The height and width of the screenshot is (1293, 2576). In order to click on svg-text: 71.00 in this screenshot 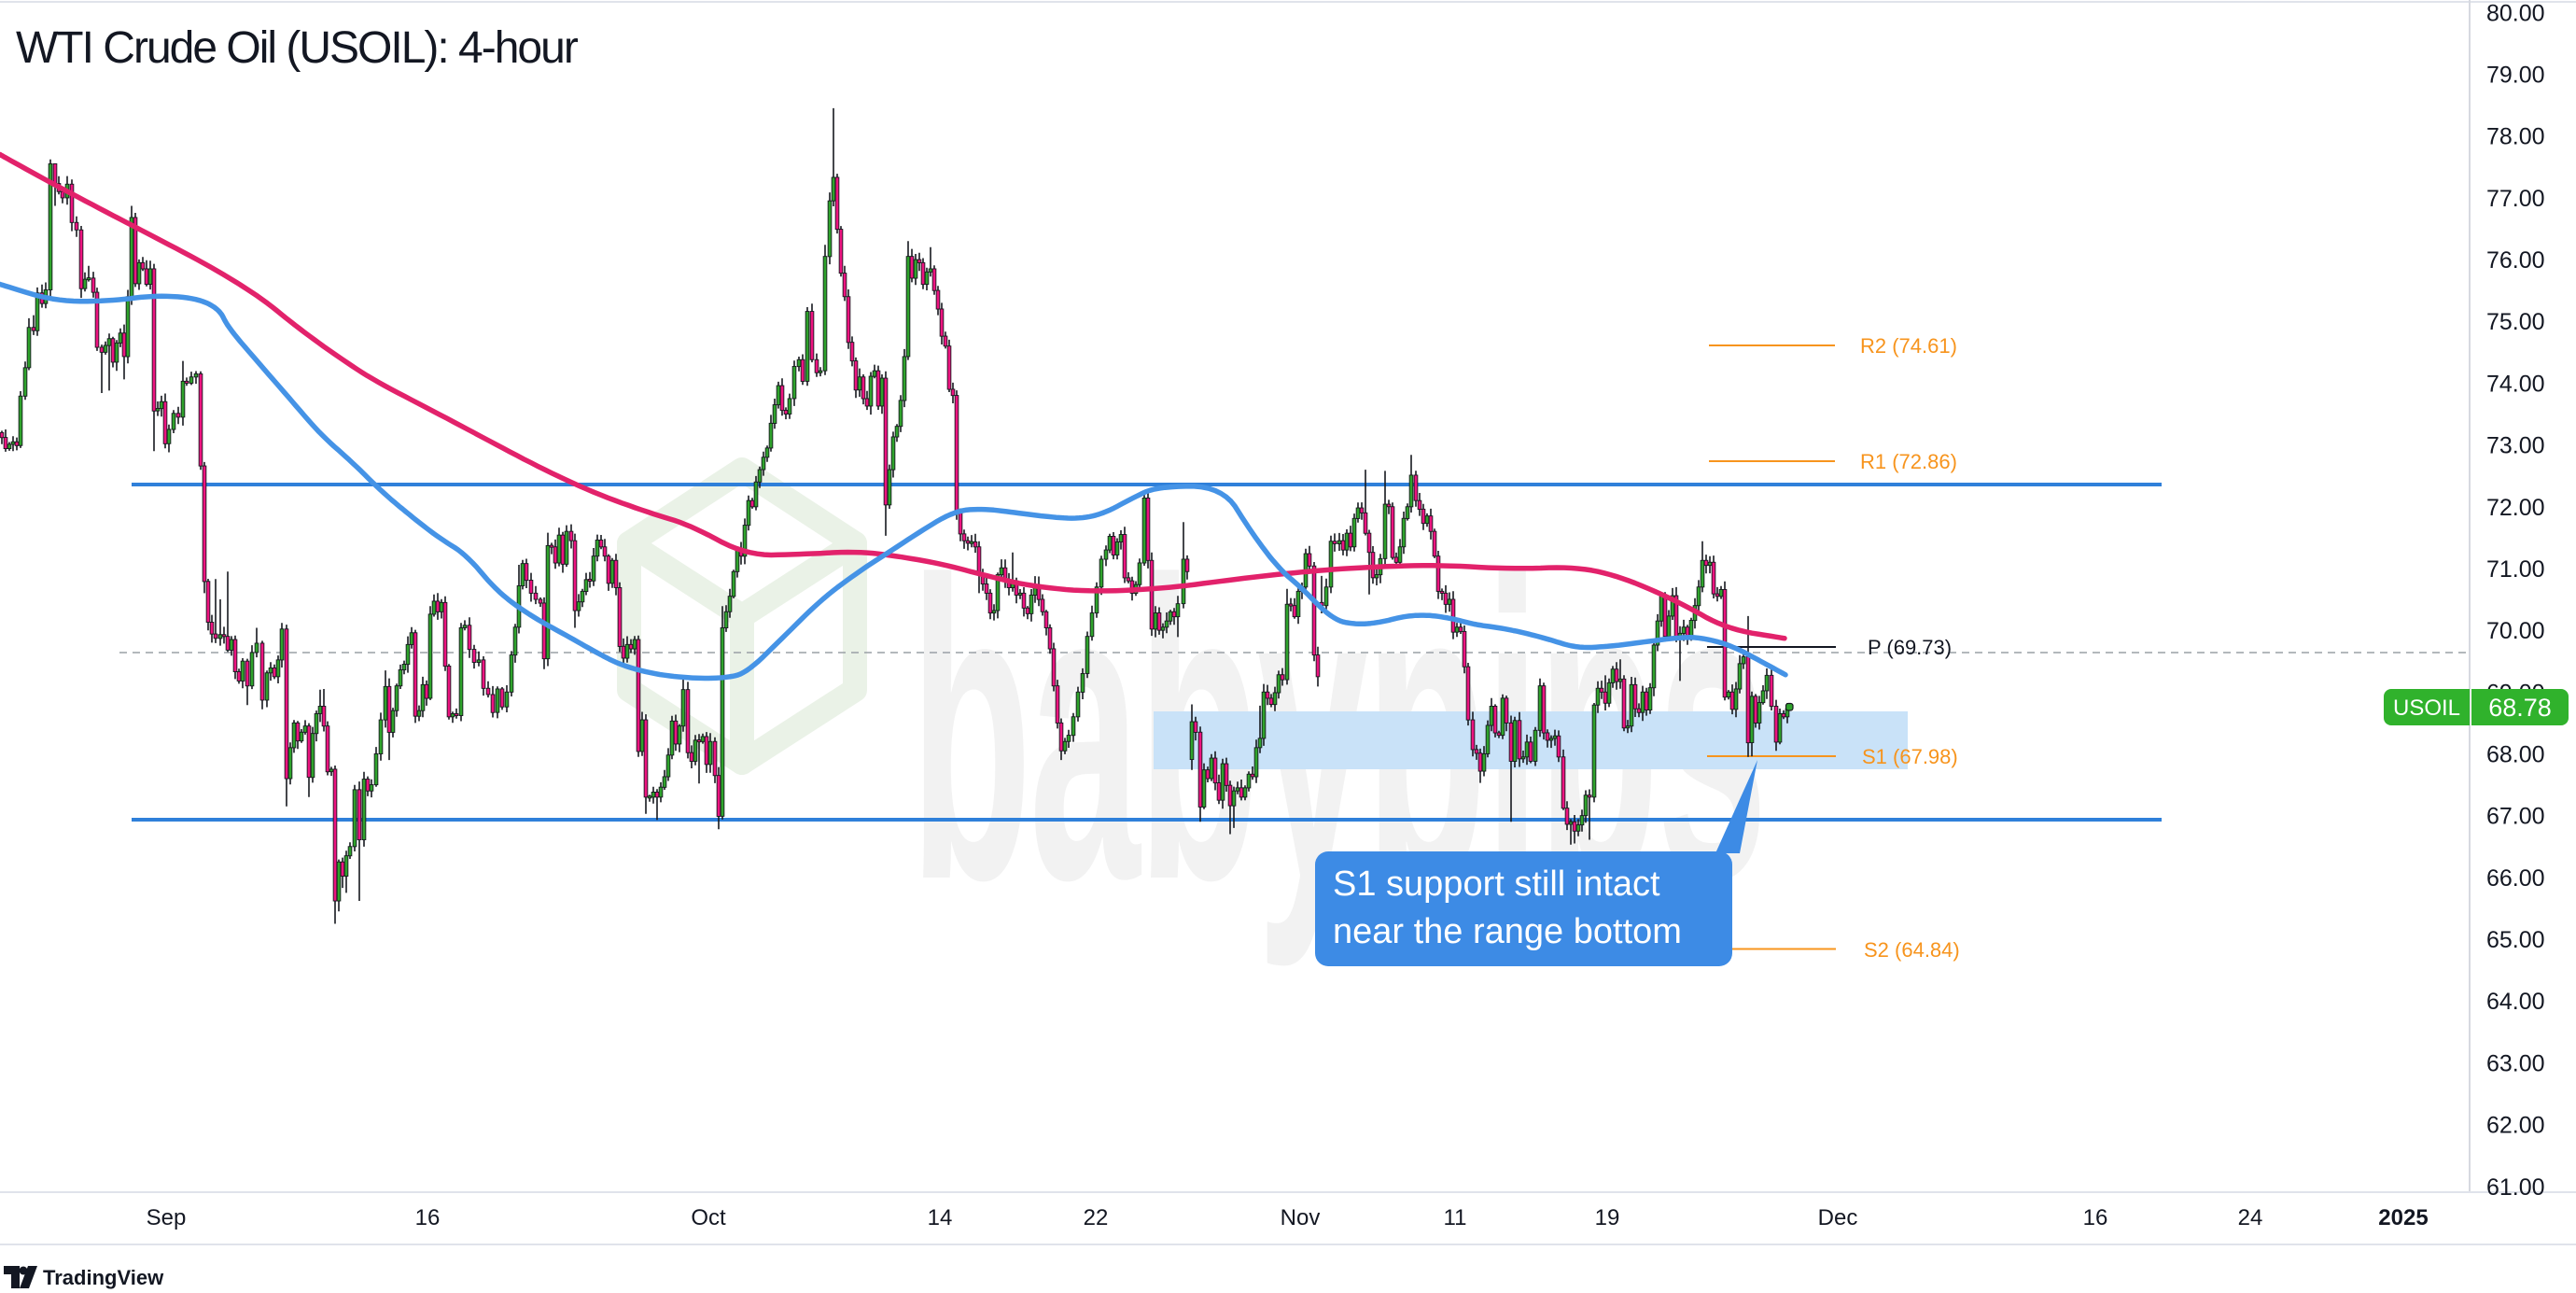, I will do `click(2515, 569)`.